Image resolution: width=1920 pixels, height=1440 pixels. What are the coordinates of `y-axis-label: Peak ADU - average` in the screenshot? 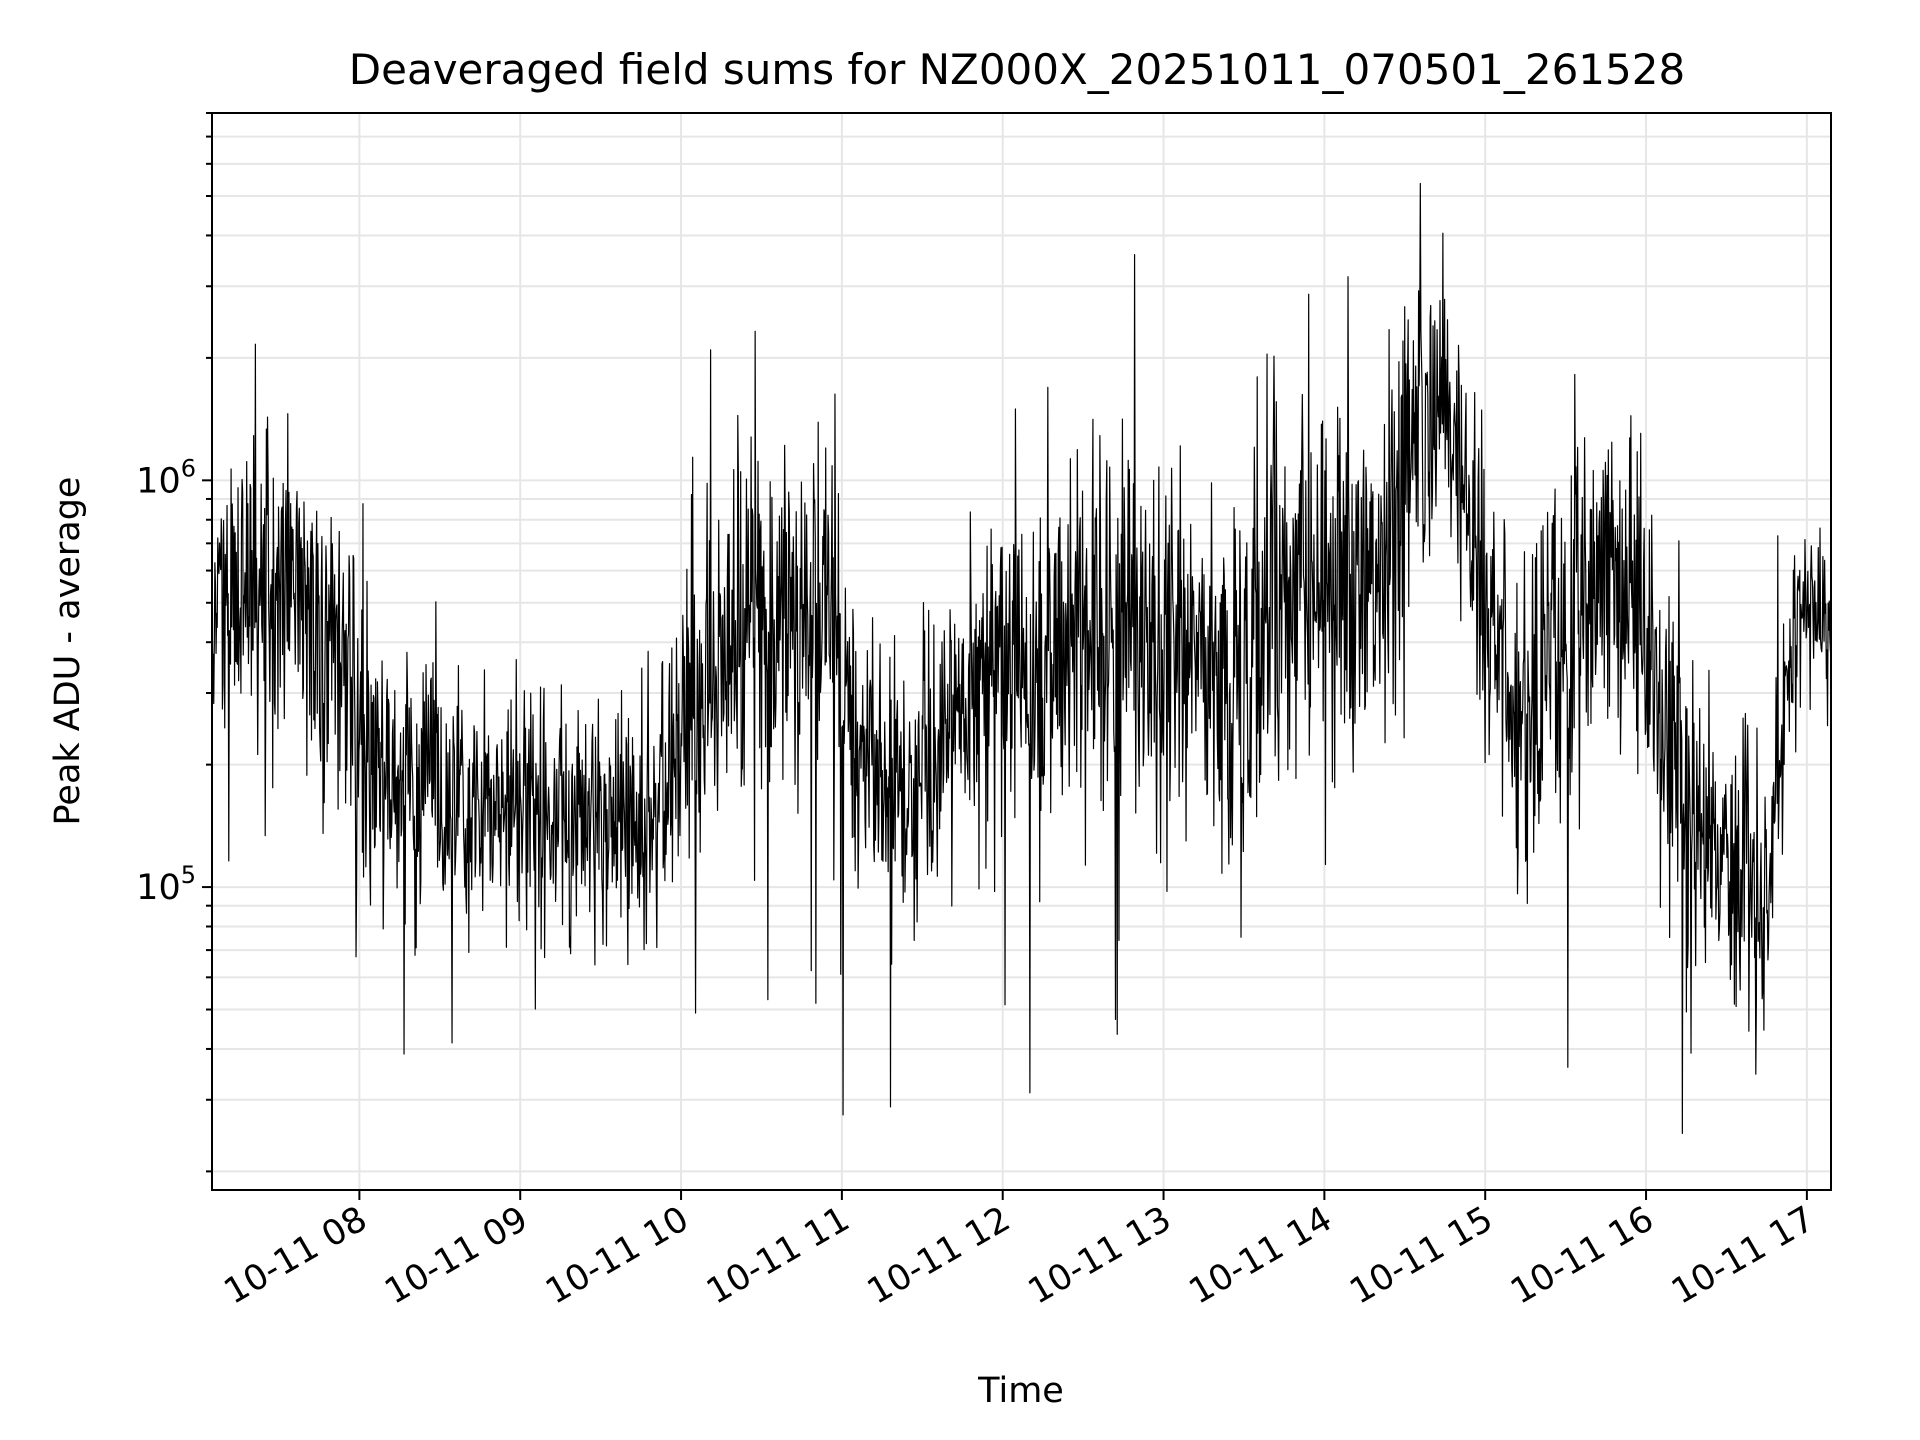 It's located at (68, 651).